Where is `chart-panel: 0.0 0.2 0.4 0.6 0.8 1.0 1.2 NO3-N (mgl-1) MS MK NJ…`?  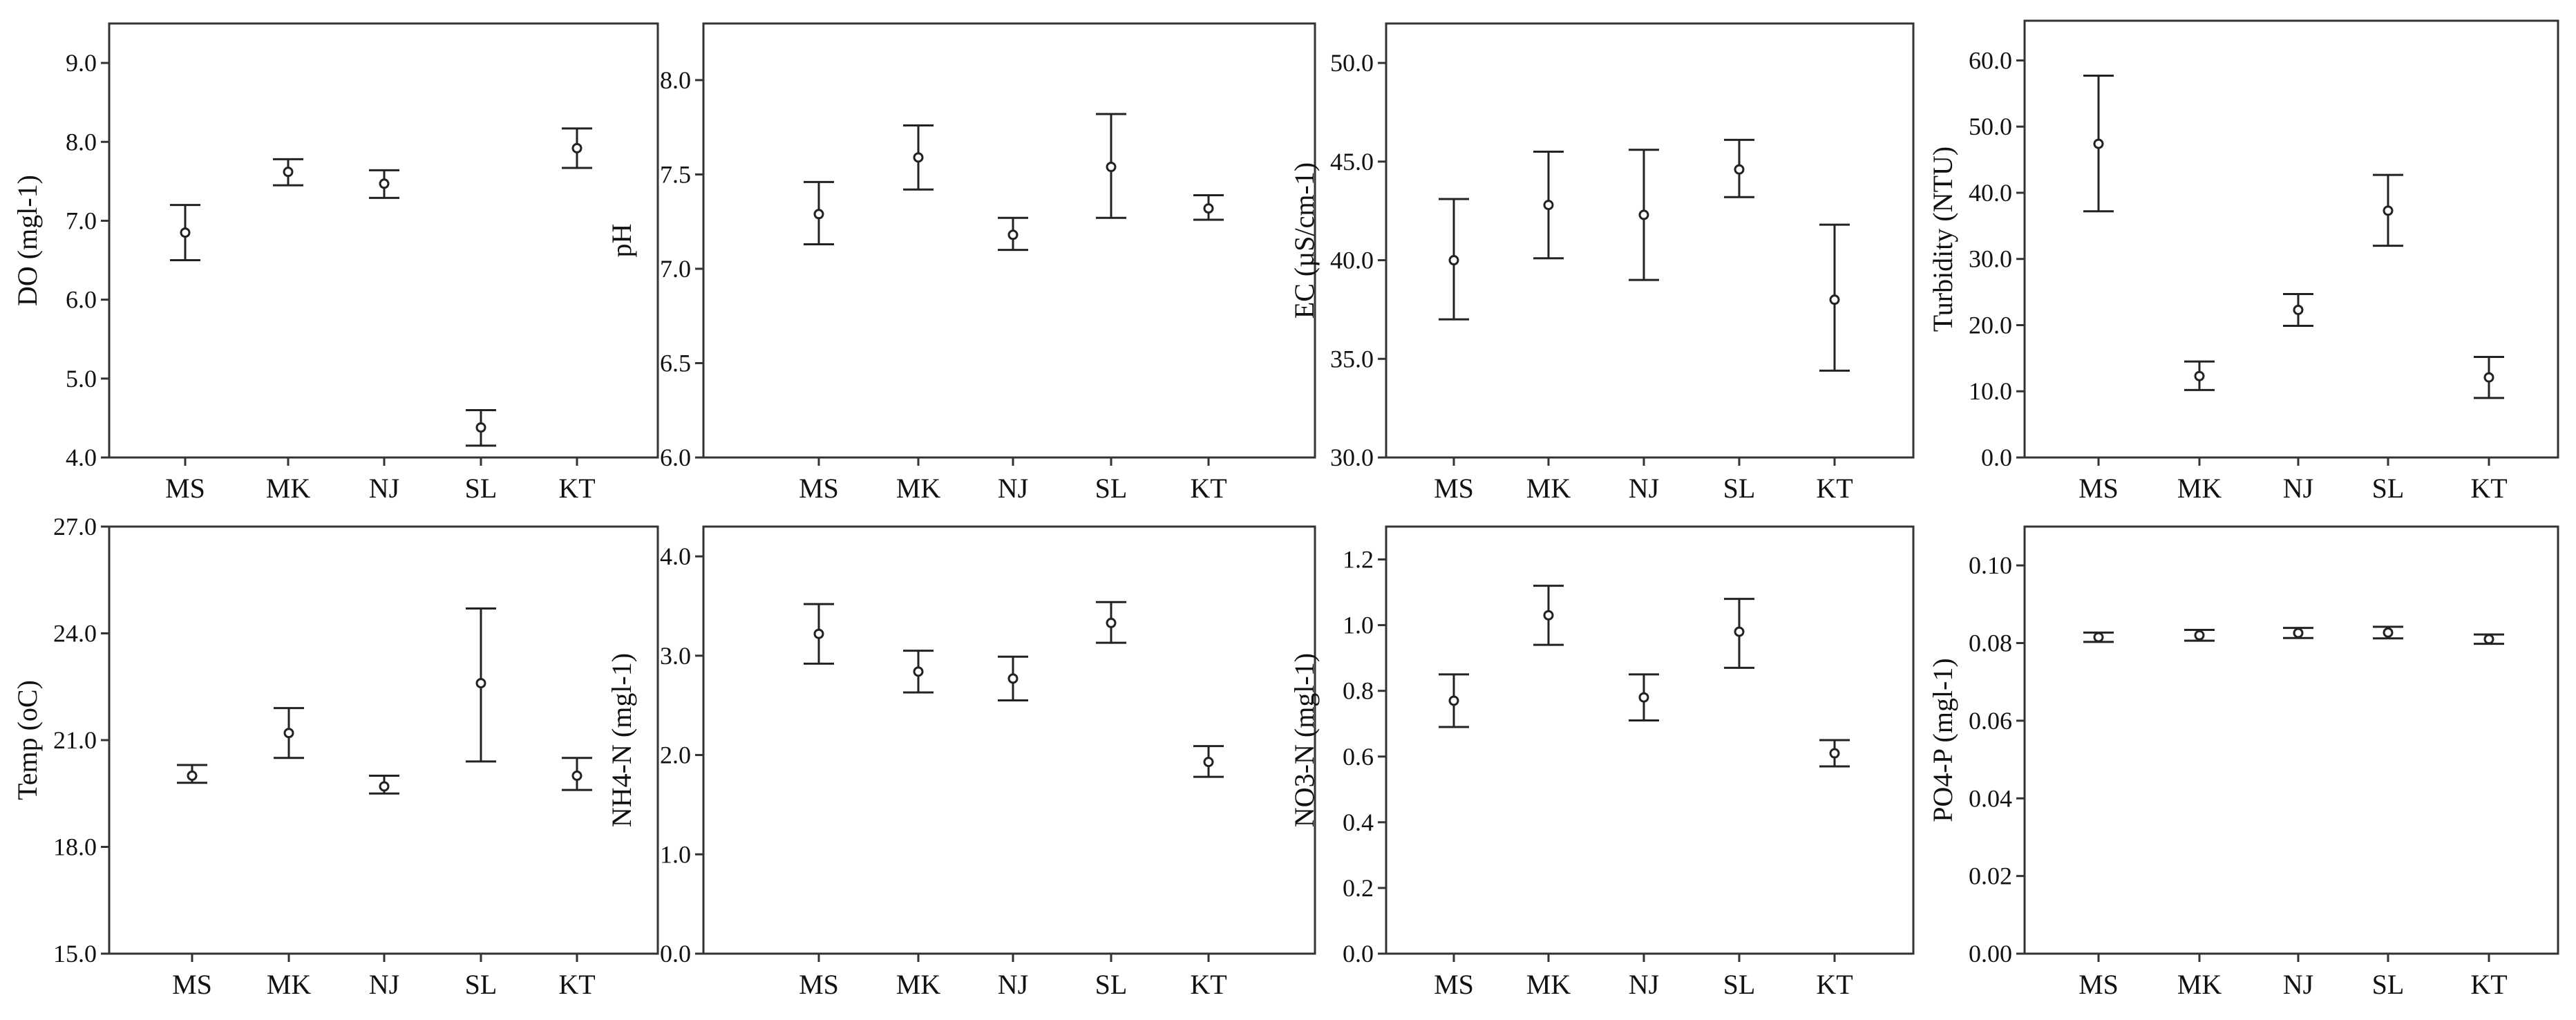
chart-panel: 0.0 0.2 0.4 0.6 0.8 1.0 1.2 NO3-N (mgl-1) MS MK NJ… is located at coordinates (1602, 762).